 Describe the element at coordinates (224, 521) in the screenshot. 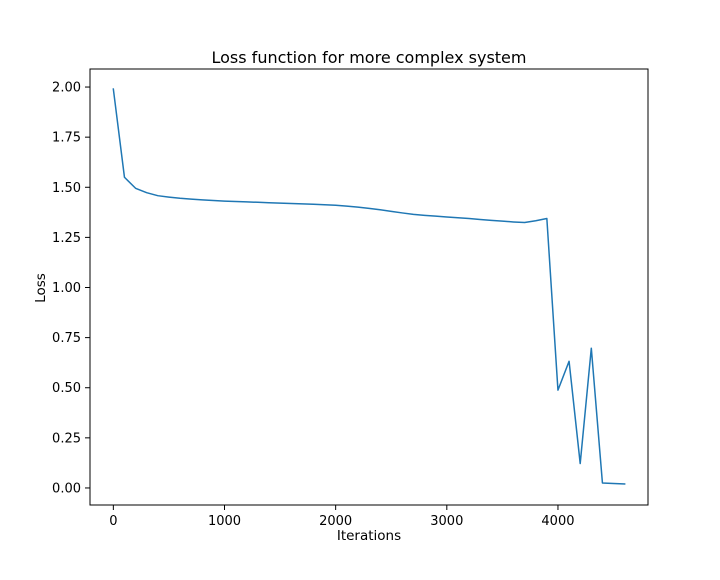

I see `x-tick-label: 1000` at that location.